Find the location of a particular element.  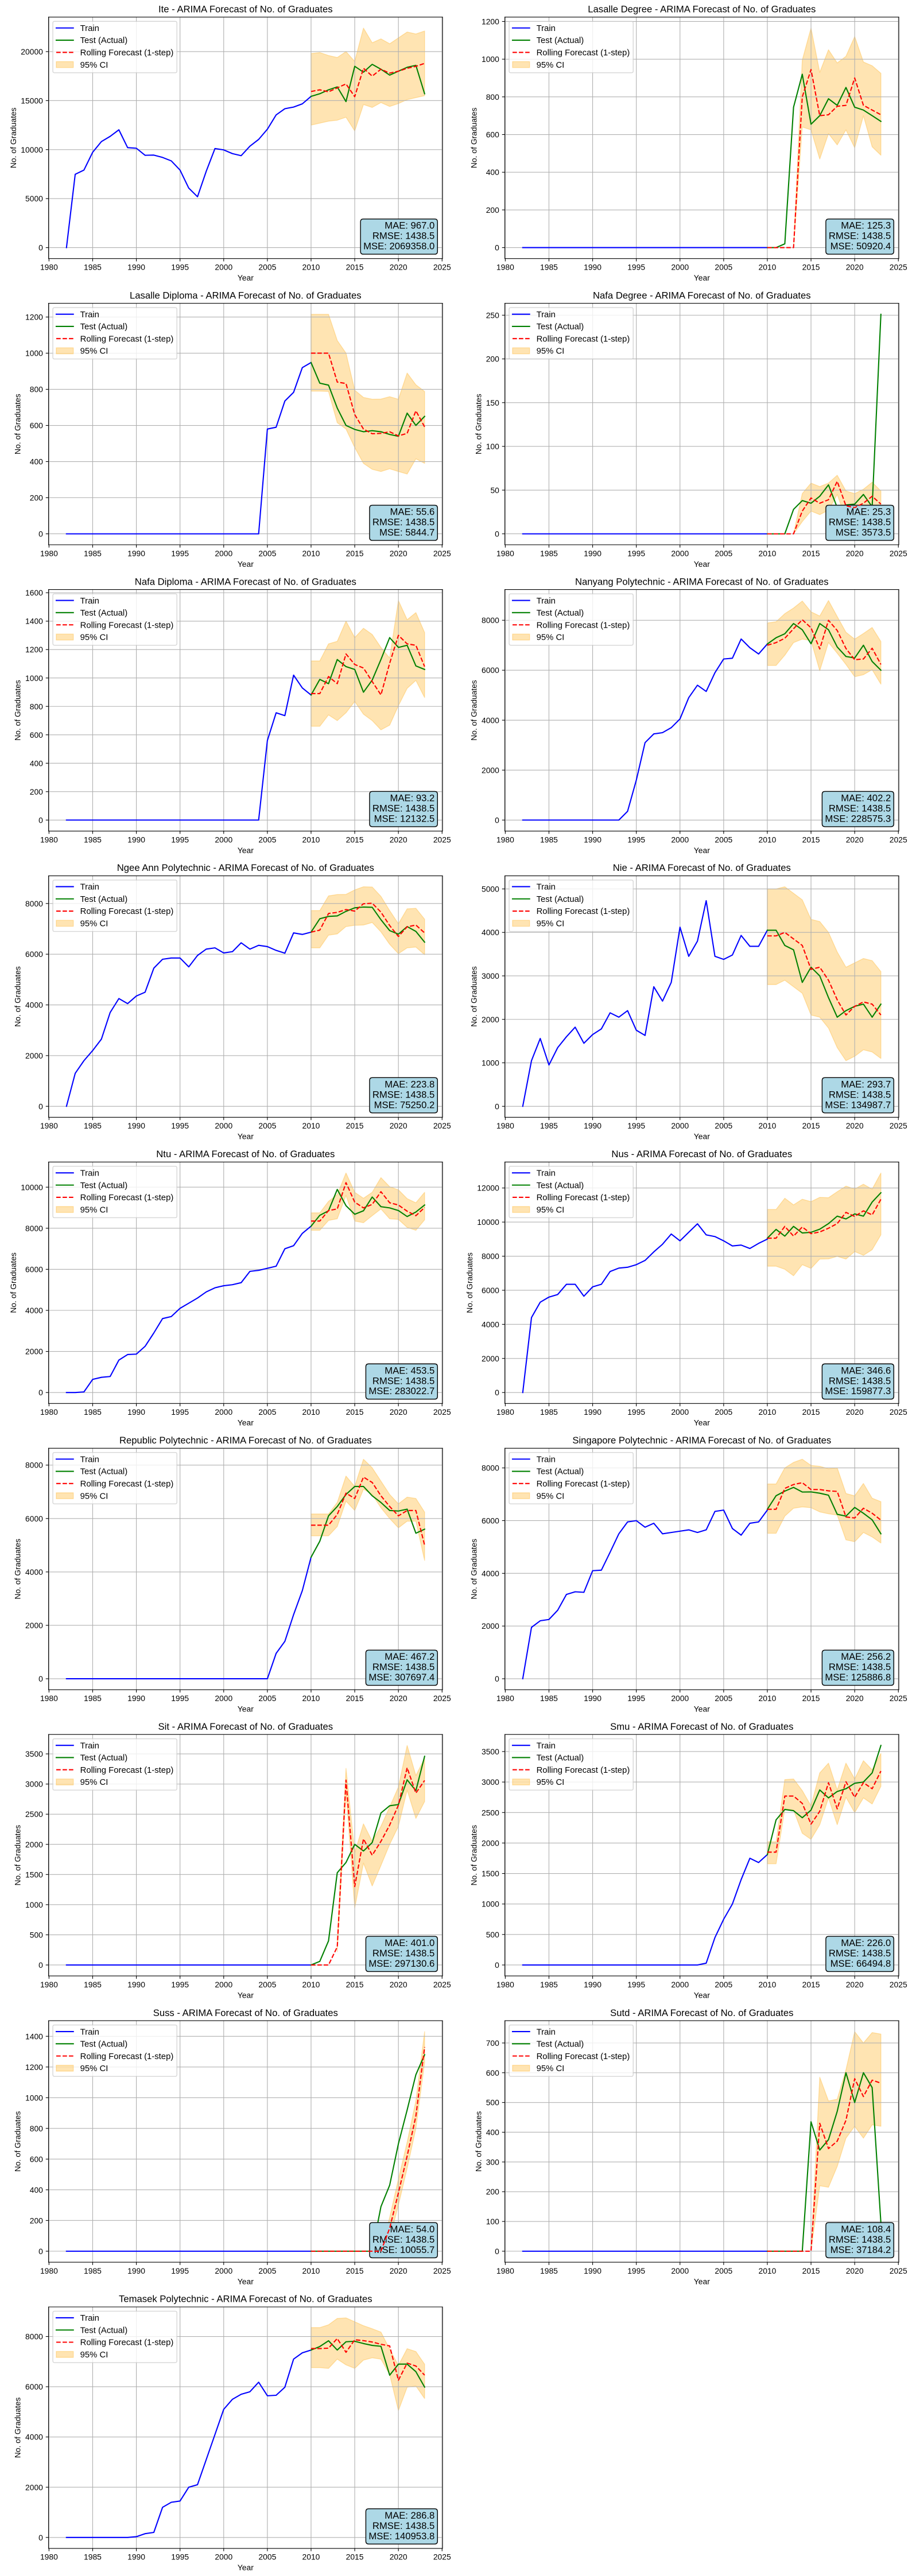

svg-text: MSE: 297130.6 is located at coordinates (401, 1963).